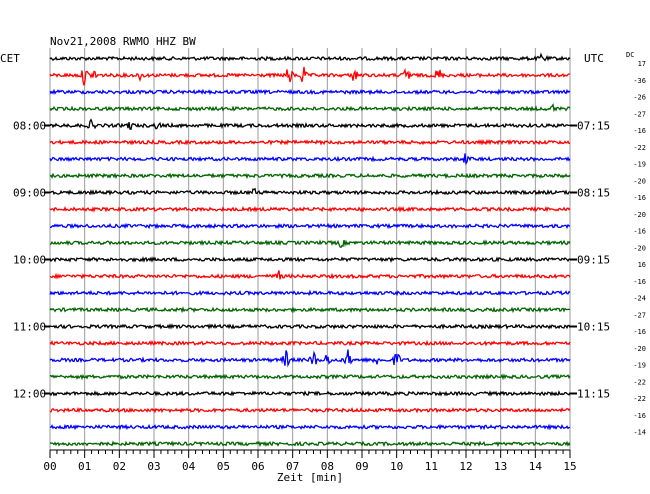  What do you see at coordinates (642, 265) in the screenshot?
I see `dc-offset-label: 16` at bounding box center [642, 265].